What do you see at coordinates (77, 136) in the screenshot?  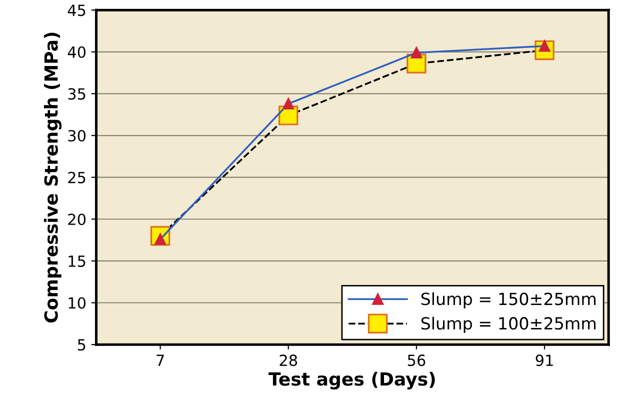 I see `y-tick-label: 30` at bounding box center [77, 136].